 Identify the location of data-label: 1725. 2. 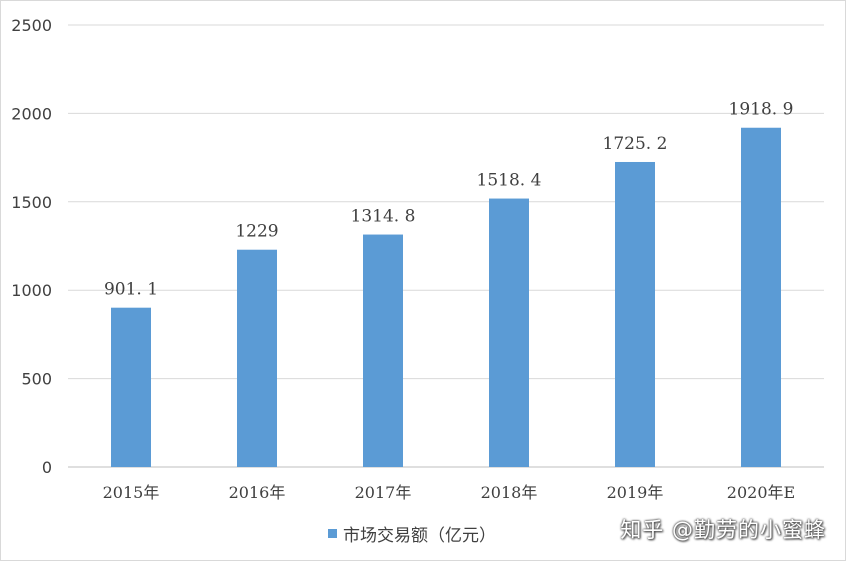
(635, 144).